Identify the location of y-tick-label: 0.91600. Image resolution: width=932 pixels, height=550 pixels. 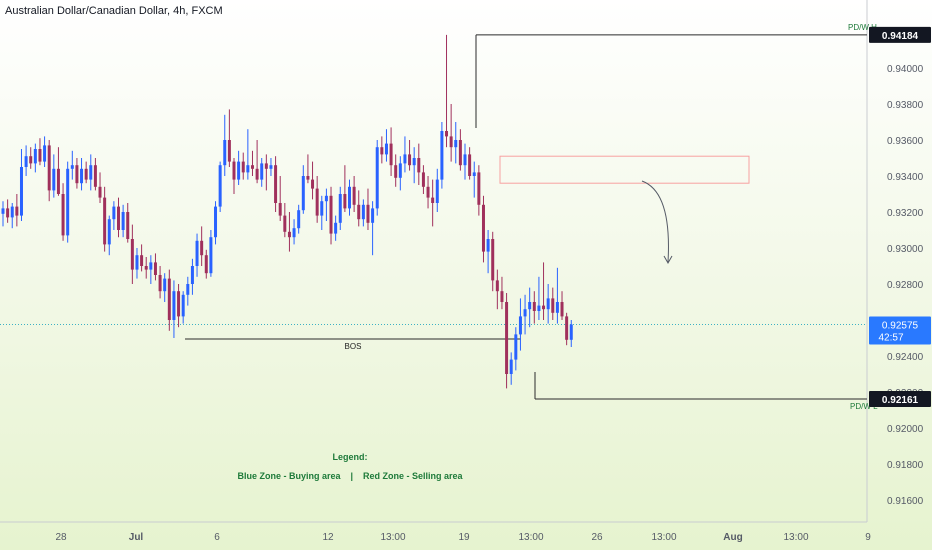
(905, 501).